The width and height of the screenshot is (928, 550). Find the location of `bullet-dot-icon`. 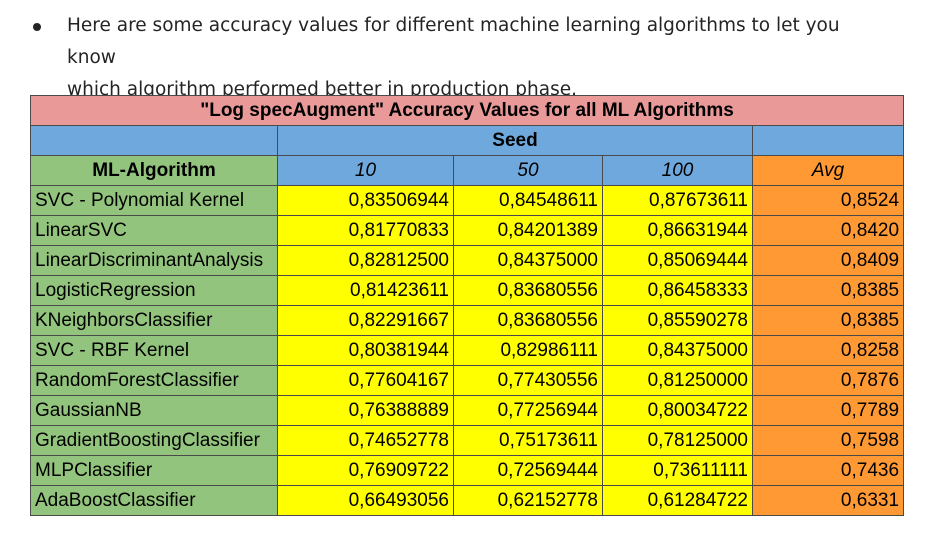

bullet-dot-icon is located at coordinates (37, 27).